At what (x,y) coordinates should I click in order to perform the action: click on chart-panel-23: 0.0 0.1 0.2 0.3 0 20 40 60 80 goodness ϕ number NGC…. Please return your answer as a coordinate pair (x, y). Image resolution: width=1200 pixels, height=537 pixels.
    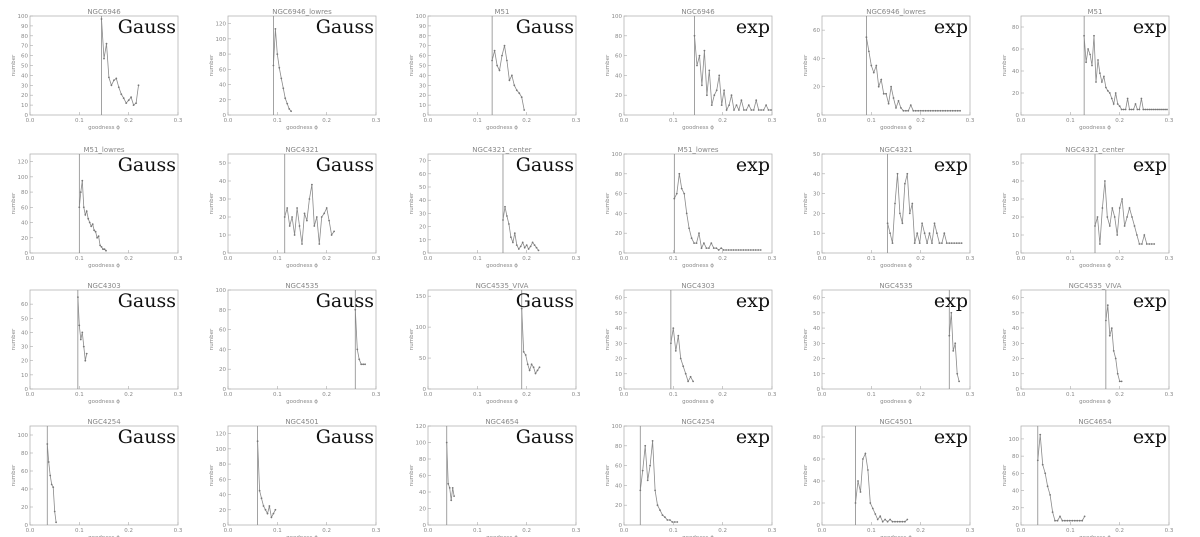
    Looking at the image, I should click on (889, 477).